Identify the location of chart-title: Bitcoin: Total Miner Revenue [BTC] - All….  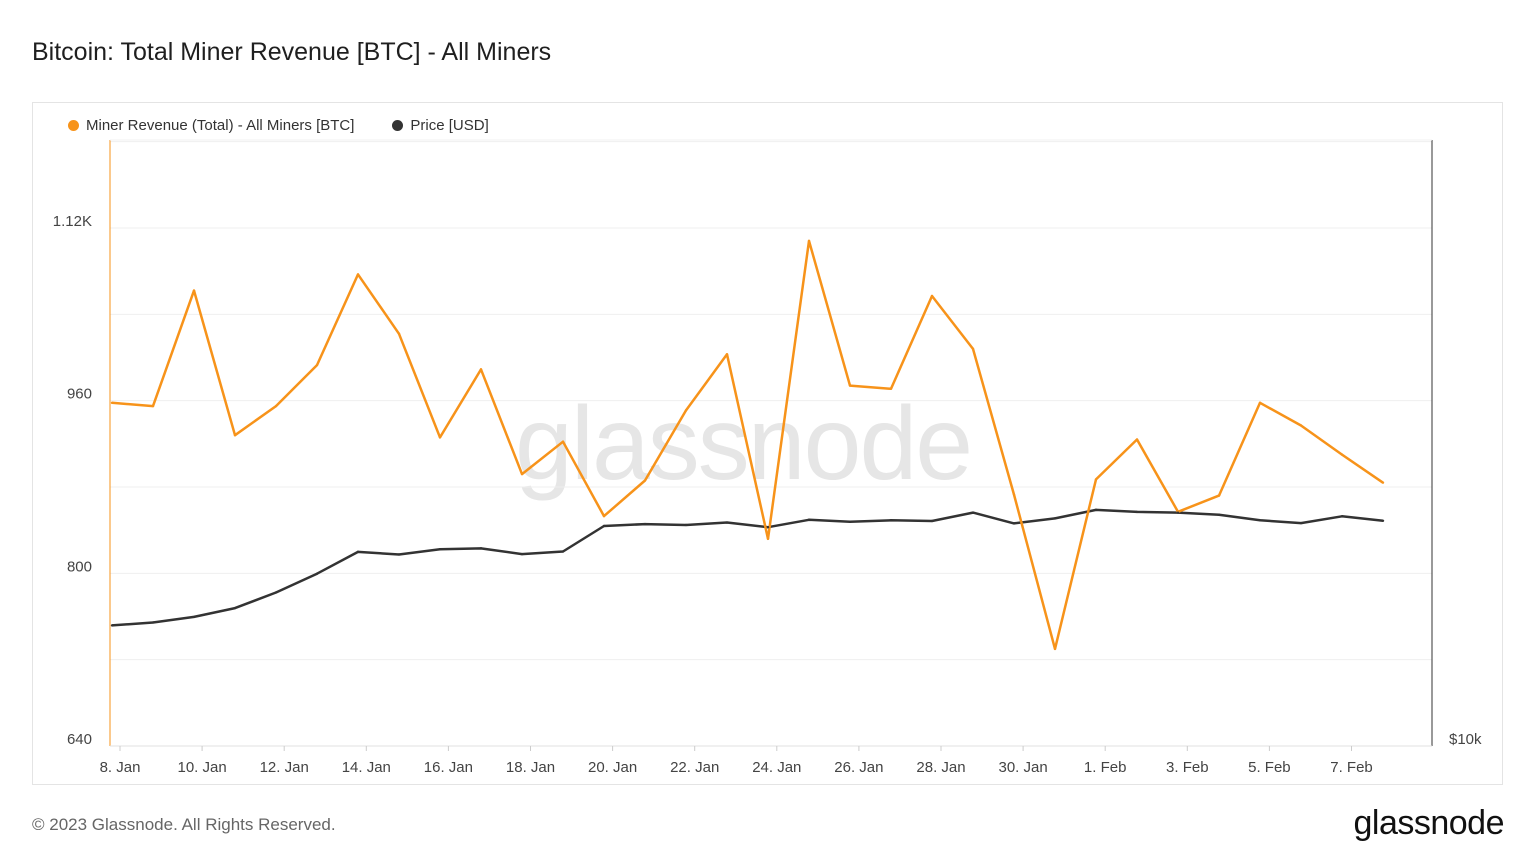
(292, 52).